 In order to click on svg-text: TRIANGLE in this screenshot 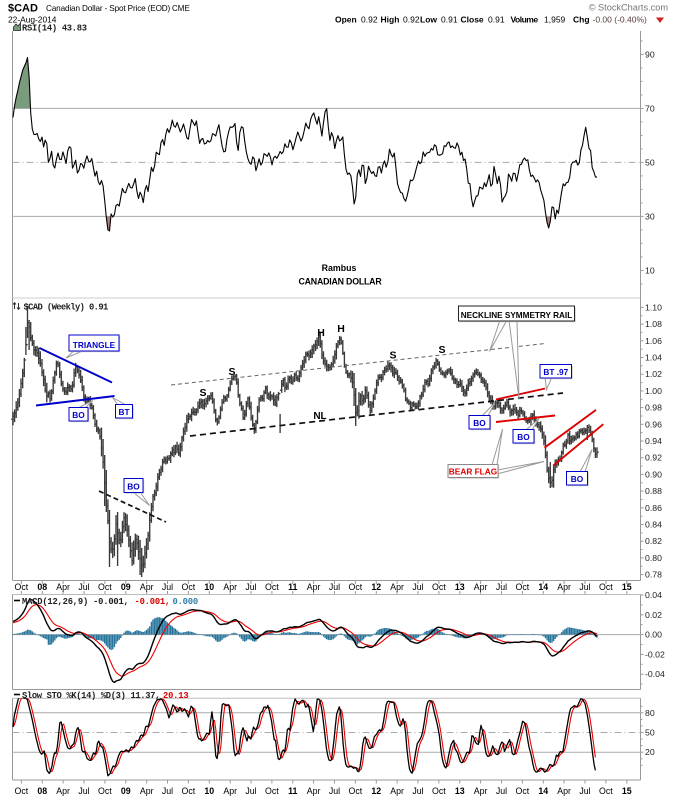, I will do `click(94, 345)`.